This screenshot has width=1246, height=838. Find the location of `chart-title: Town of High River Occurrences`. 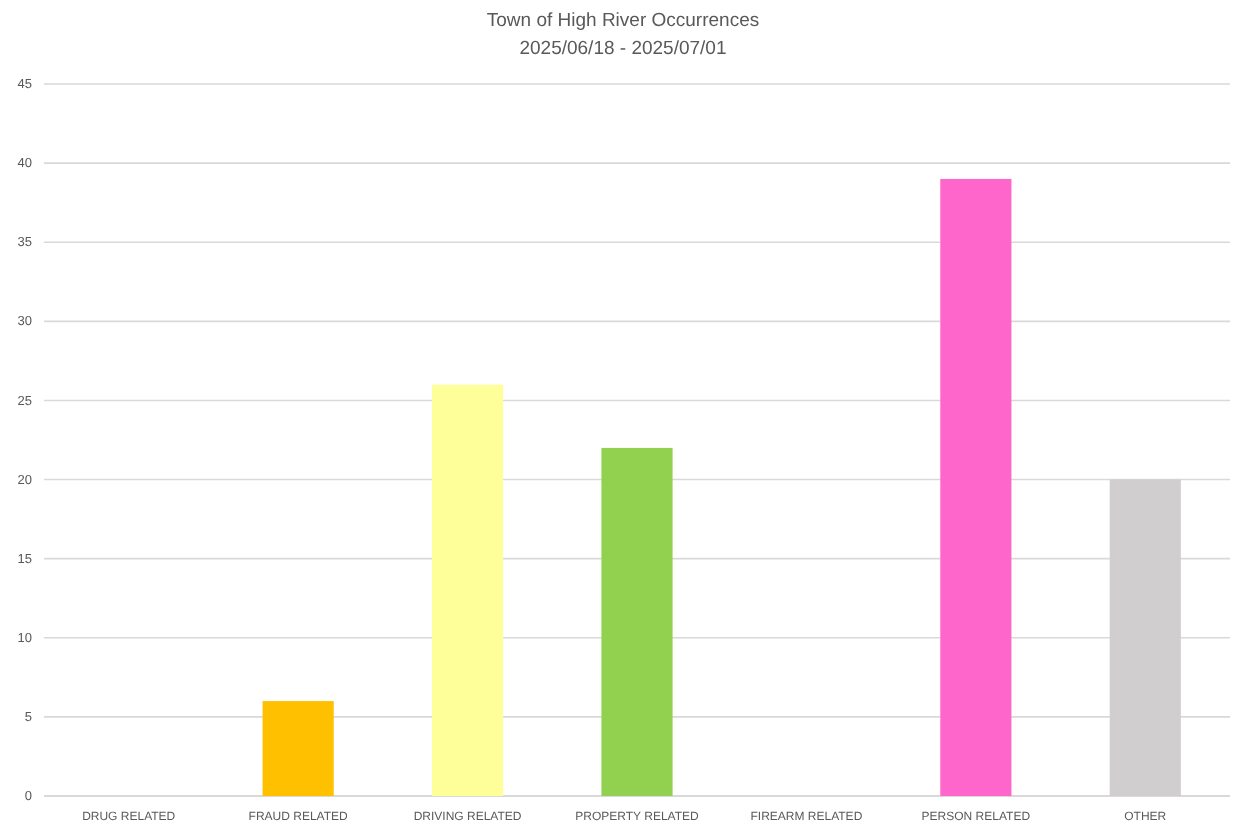

chart-title: Town of High River Occurrences is located at coordinates (623, 21).